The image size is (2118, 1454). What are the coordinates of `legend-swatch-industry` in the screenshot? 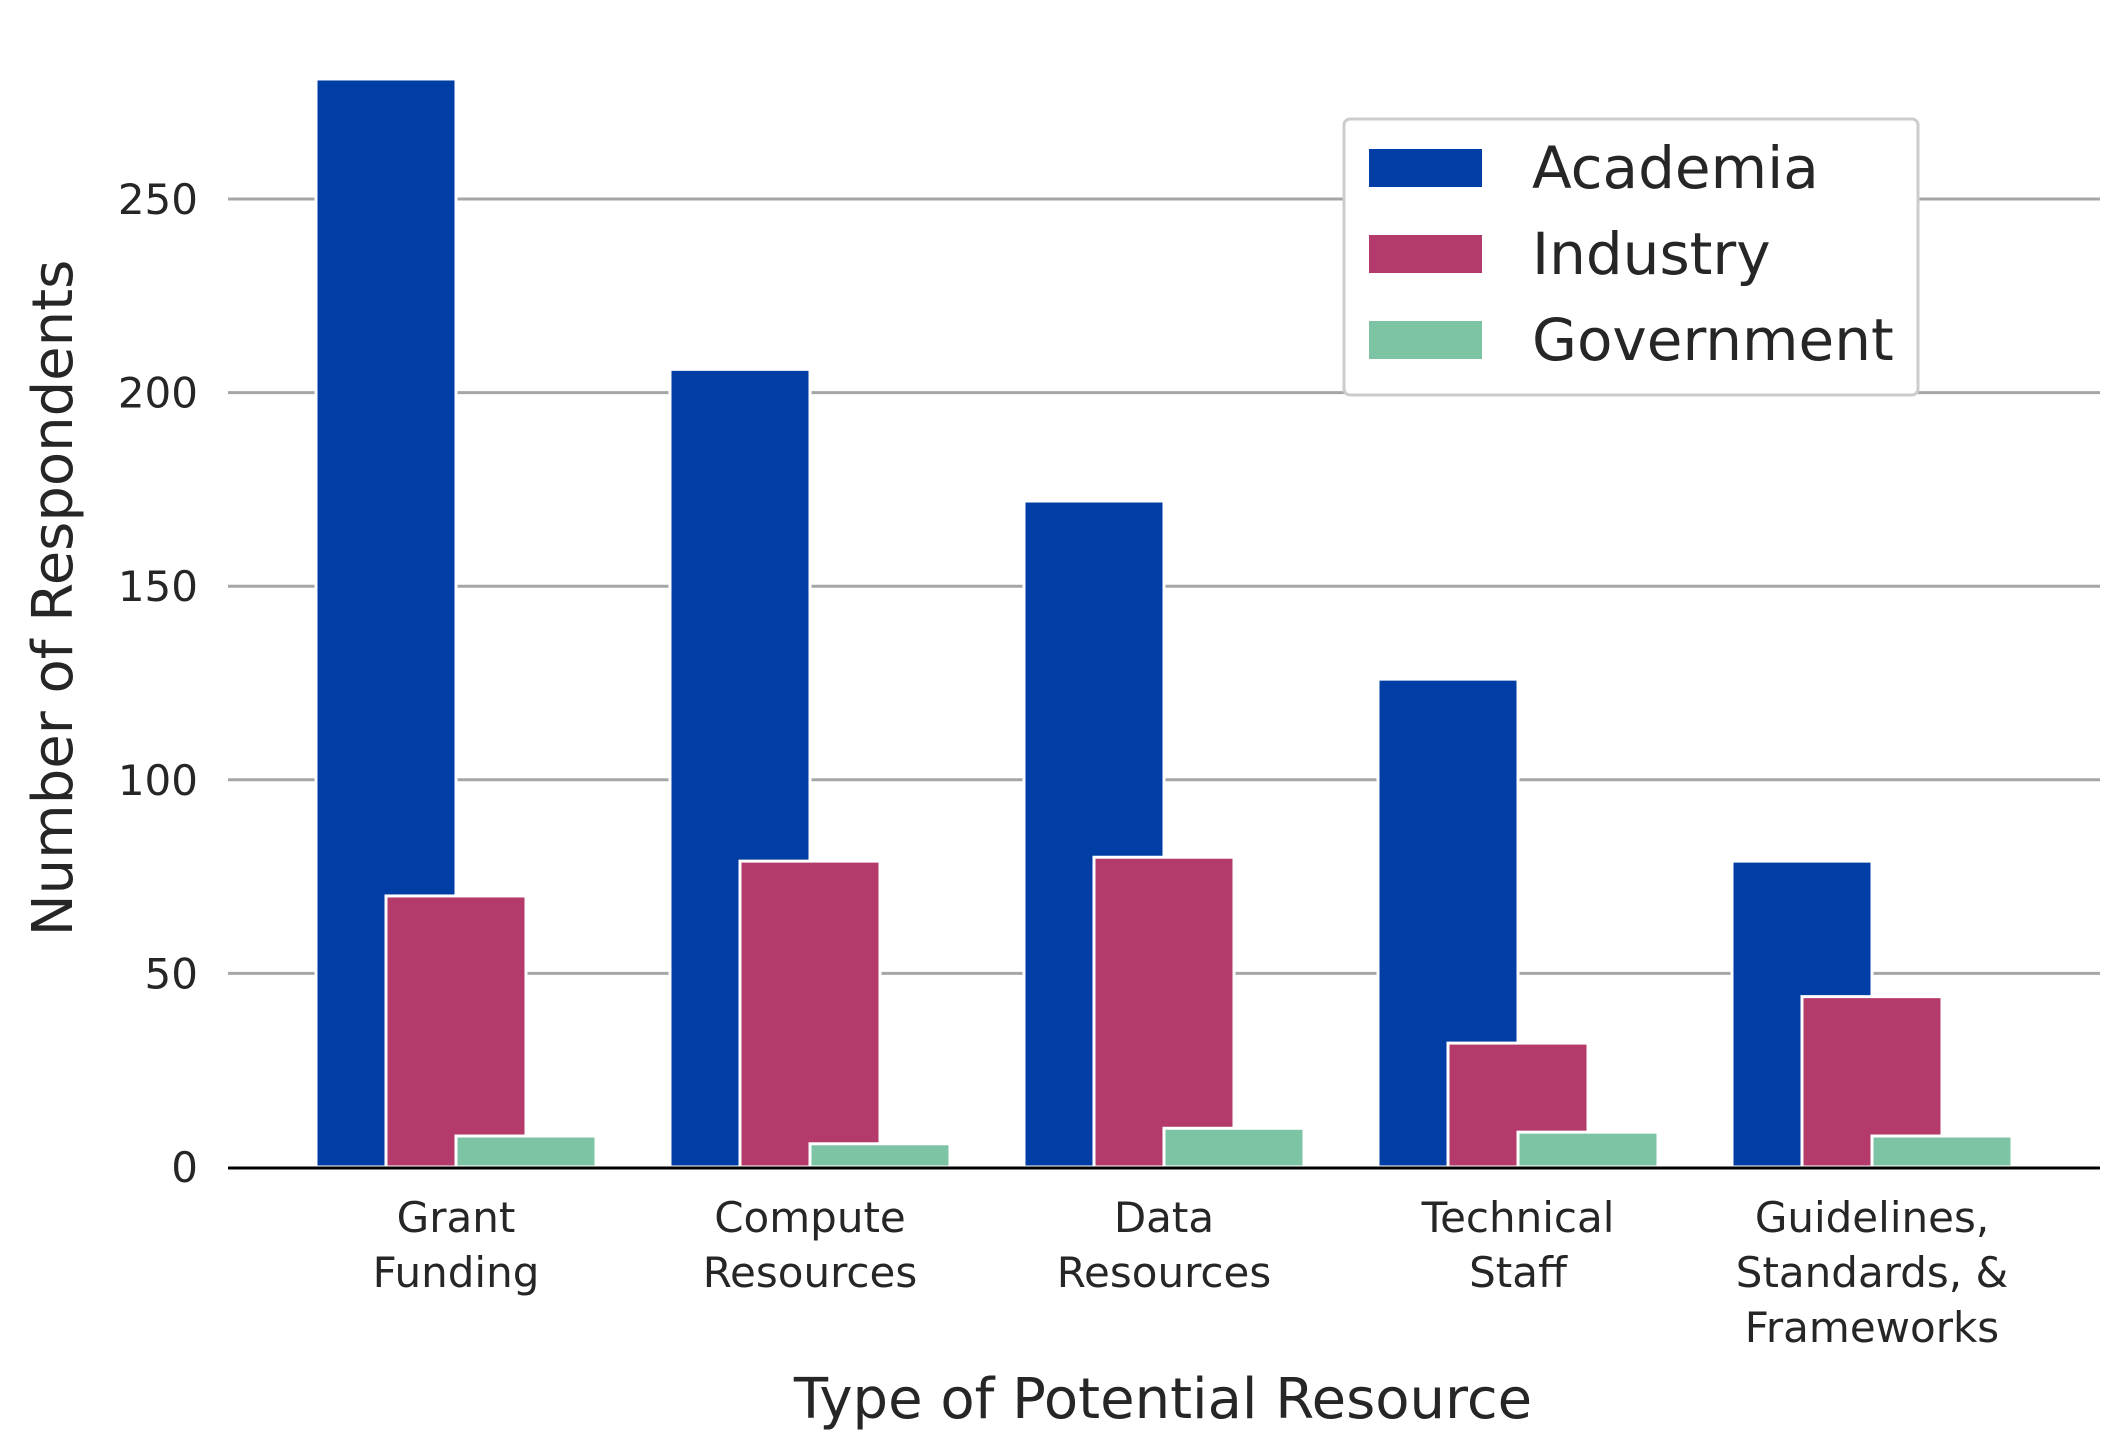 It's located at (1425, 254).